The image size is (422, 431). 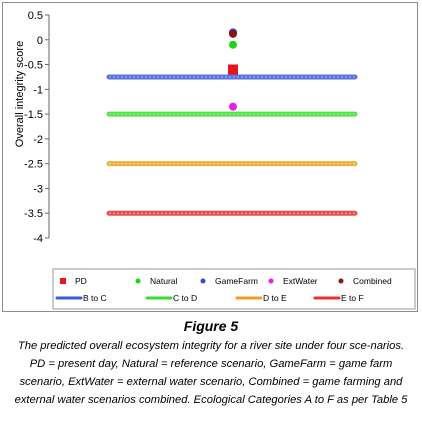 What do you see at coordinates (38, 140) in the screenshot?
I see `y-tick-label: -2` at bounding box center [38, 140].